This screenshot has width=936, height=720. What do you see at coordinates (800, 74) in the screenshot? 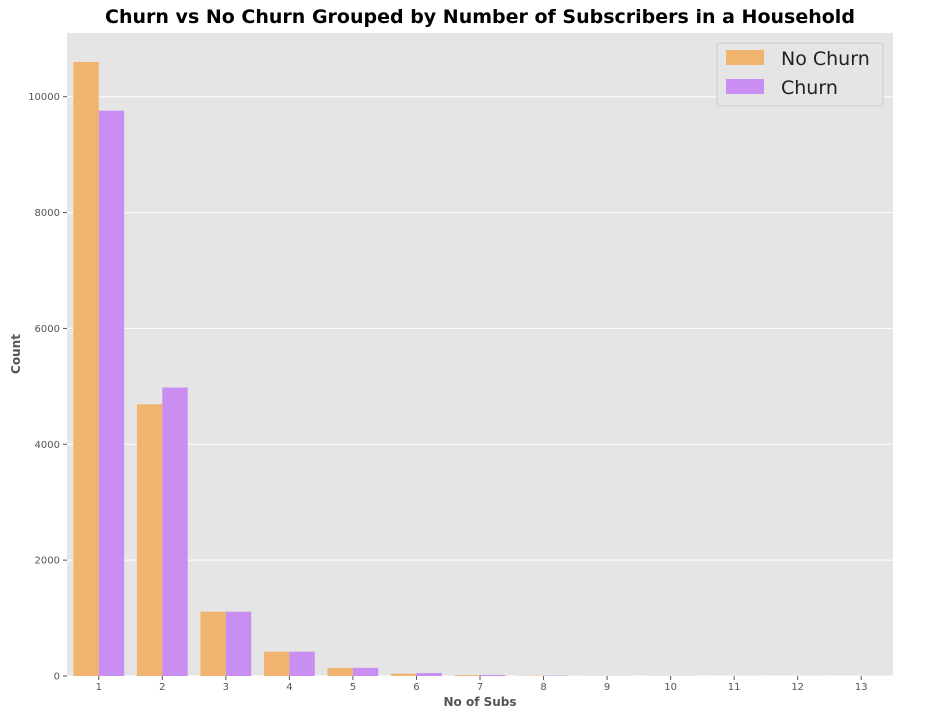
I see `legend: No Churn Churn` at bounding box center [800, 74].